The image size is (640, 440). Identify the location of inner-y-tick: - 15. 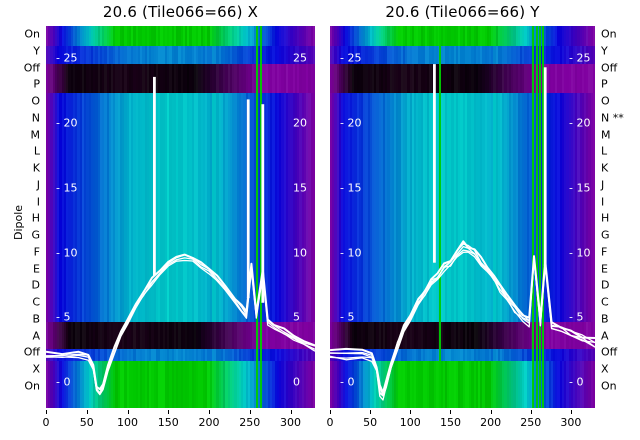
(580, 188).